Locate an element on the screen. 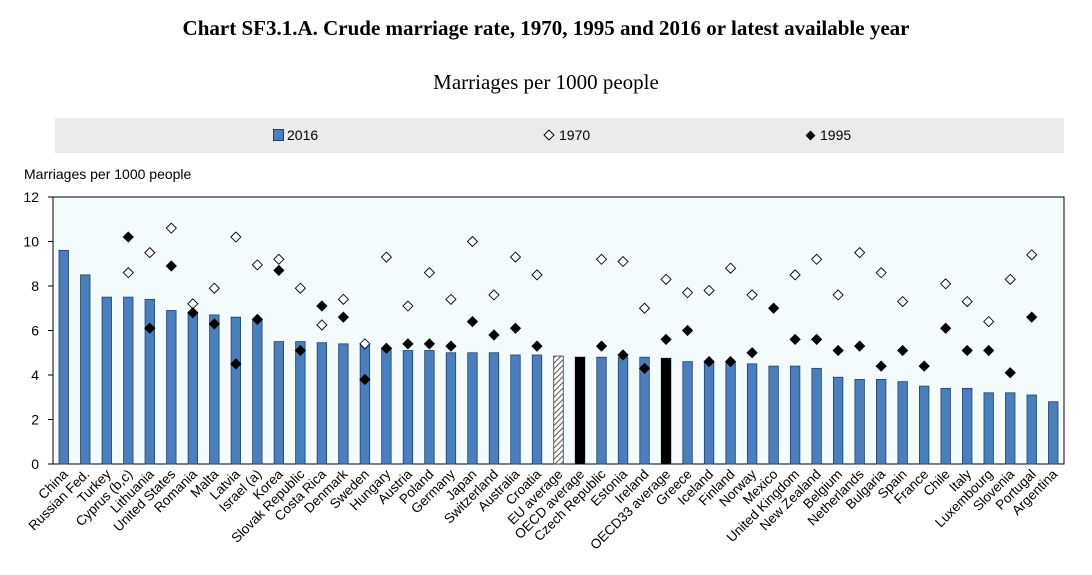 This screenshot has height=575, width=1092. y-tick-label: 10 is located at coordinates (31, 242).